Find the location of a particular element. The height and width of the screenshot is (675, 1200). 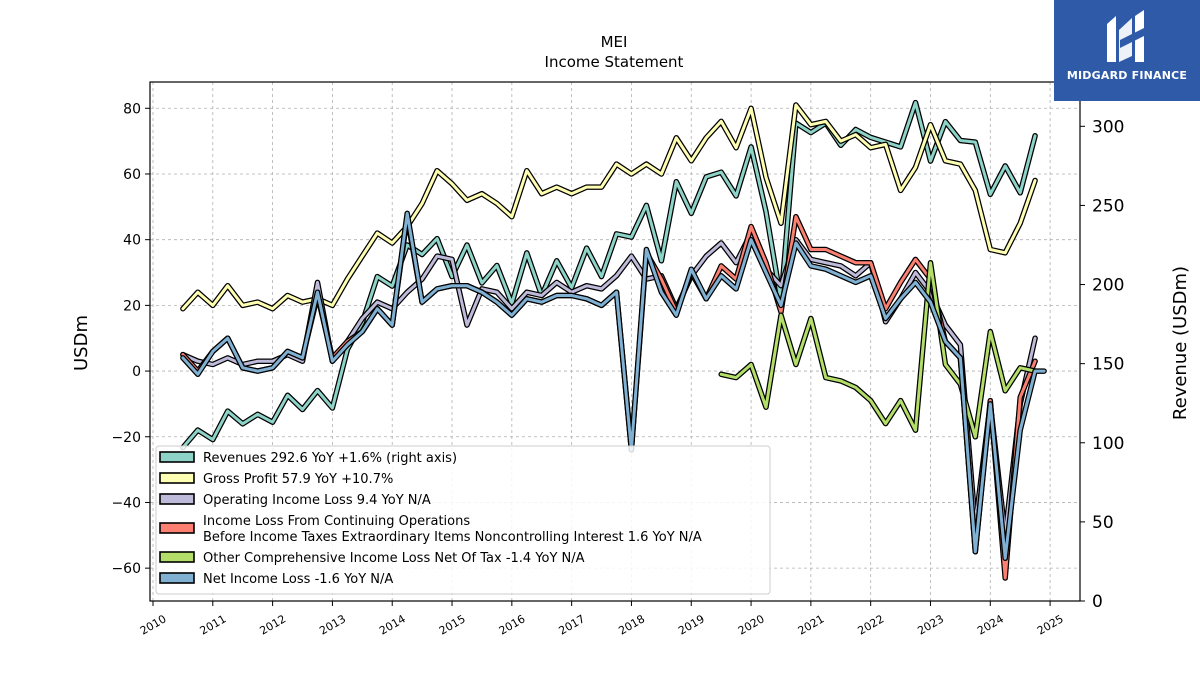

y-tick-label-right: 200 is located at coordinates (1108, 286).